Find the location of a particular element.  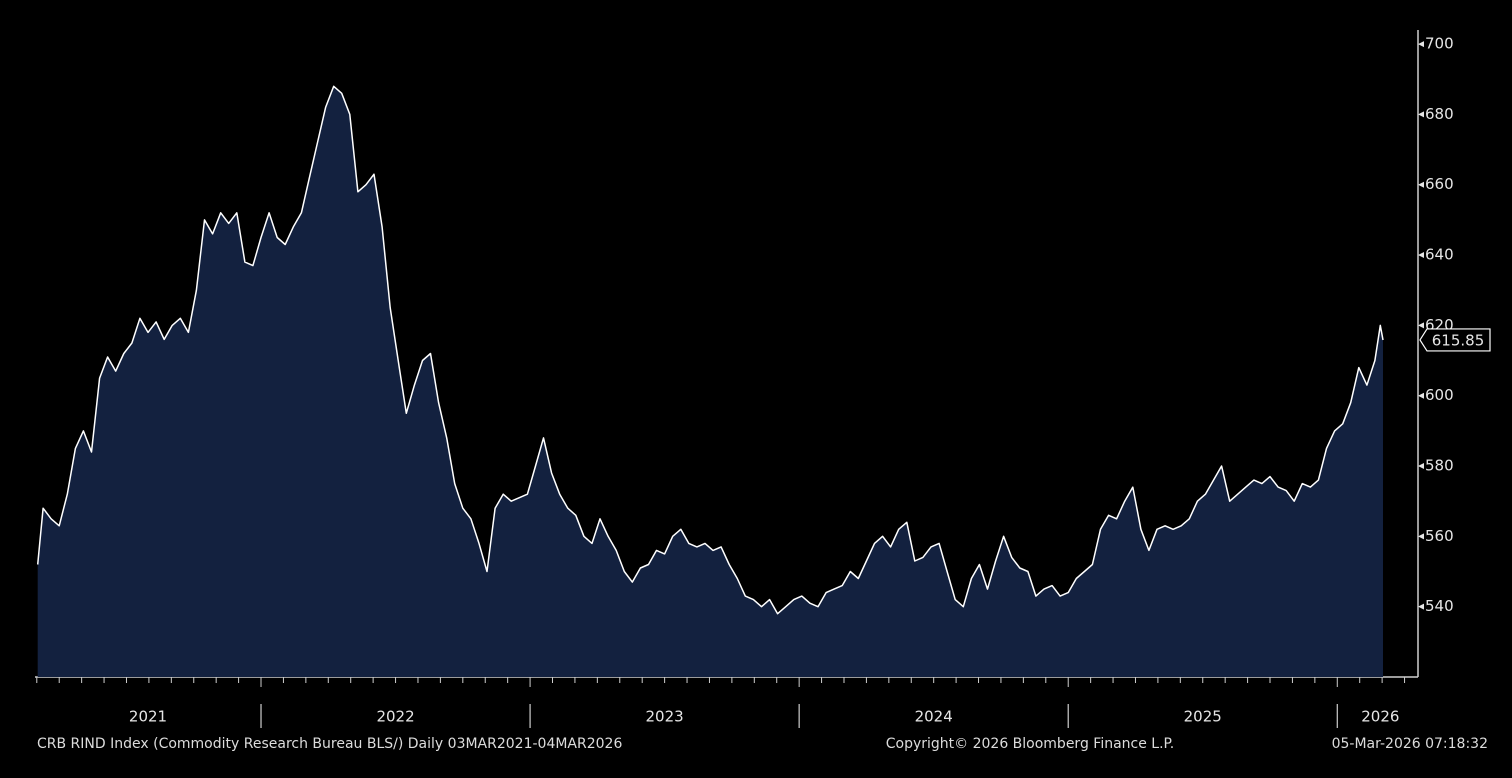

last-price-label: 615.85 is located at coordinates (1458, 340).